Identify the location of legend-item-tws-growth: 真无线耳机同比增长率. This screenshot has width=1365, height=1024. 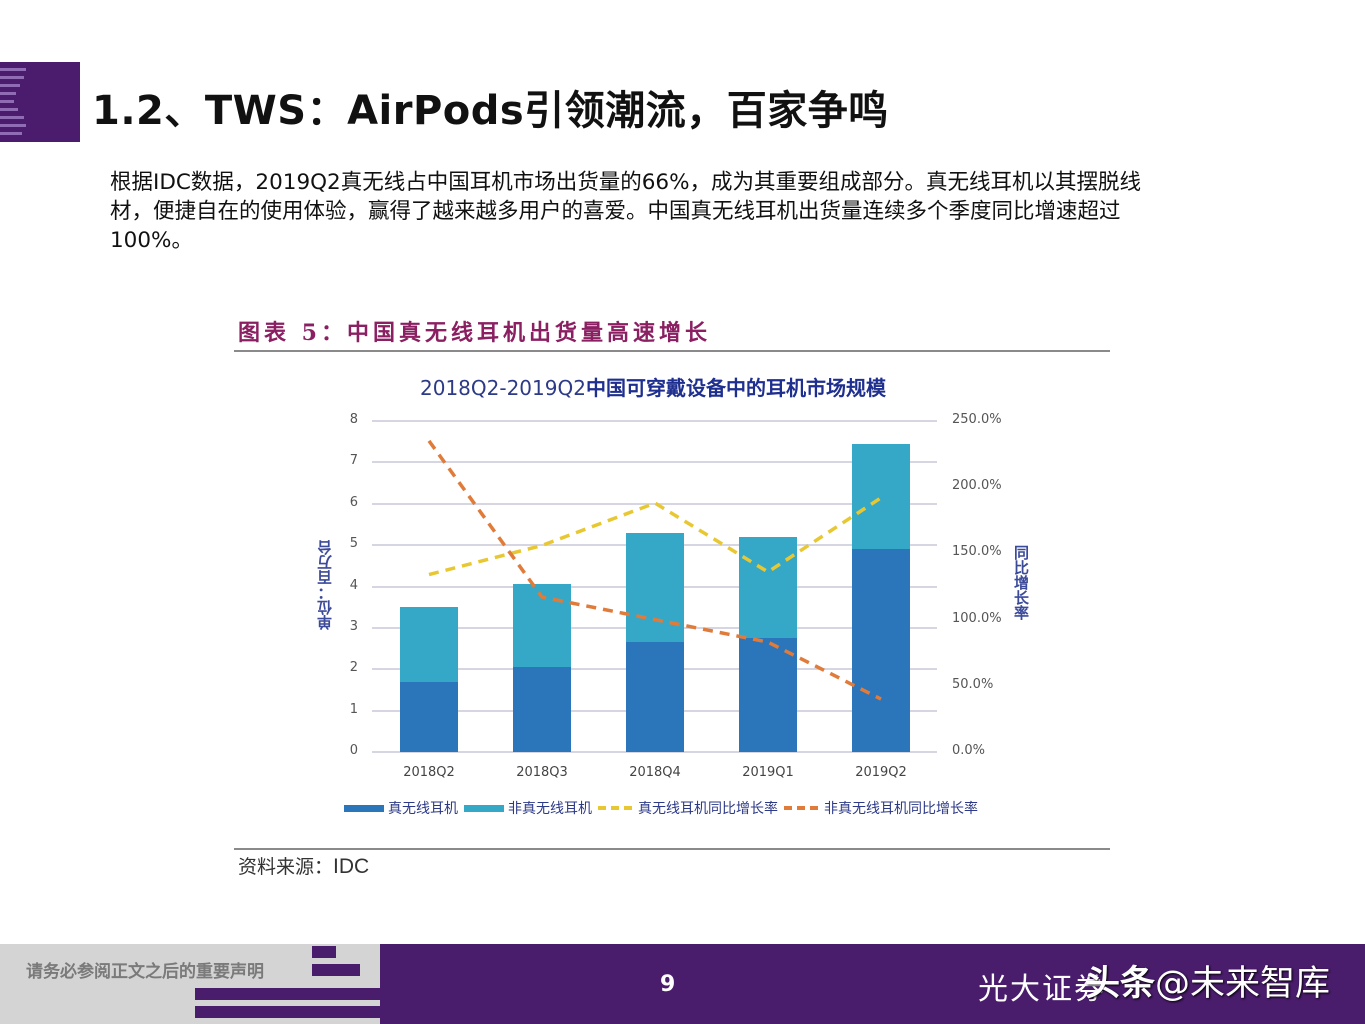
(688, 808).